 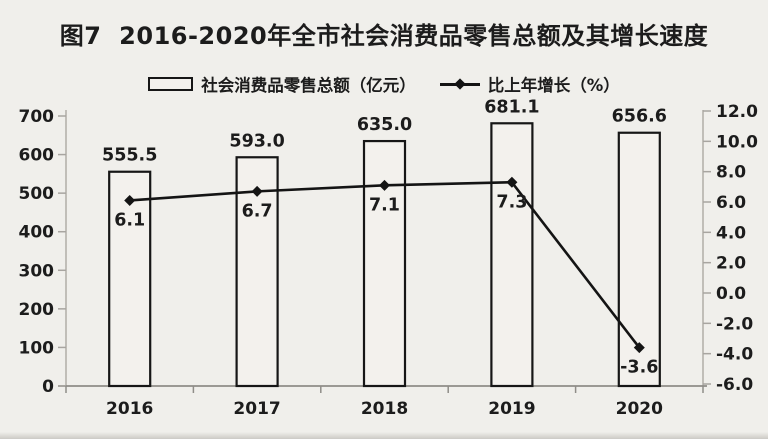 I want to click on line-marker-2018, so click(x=384, y=185).